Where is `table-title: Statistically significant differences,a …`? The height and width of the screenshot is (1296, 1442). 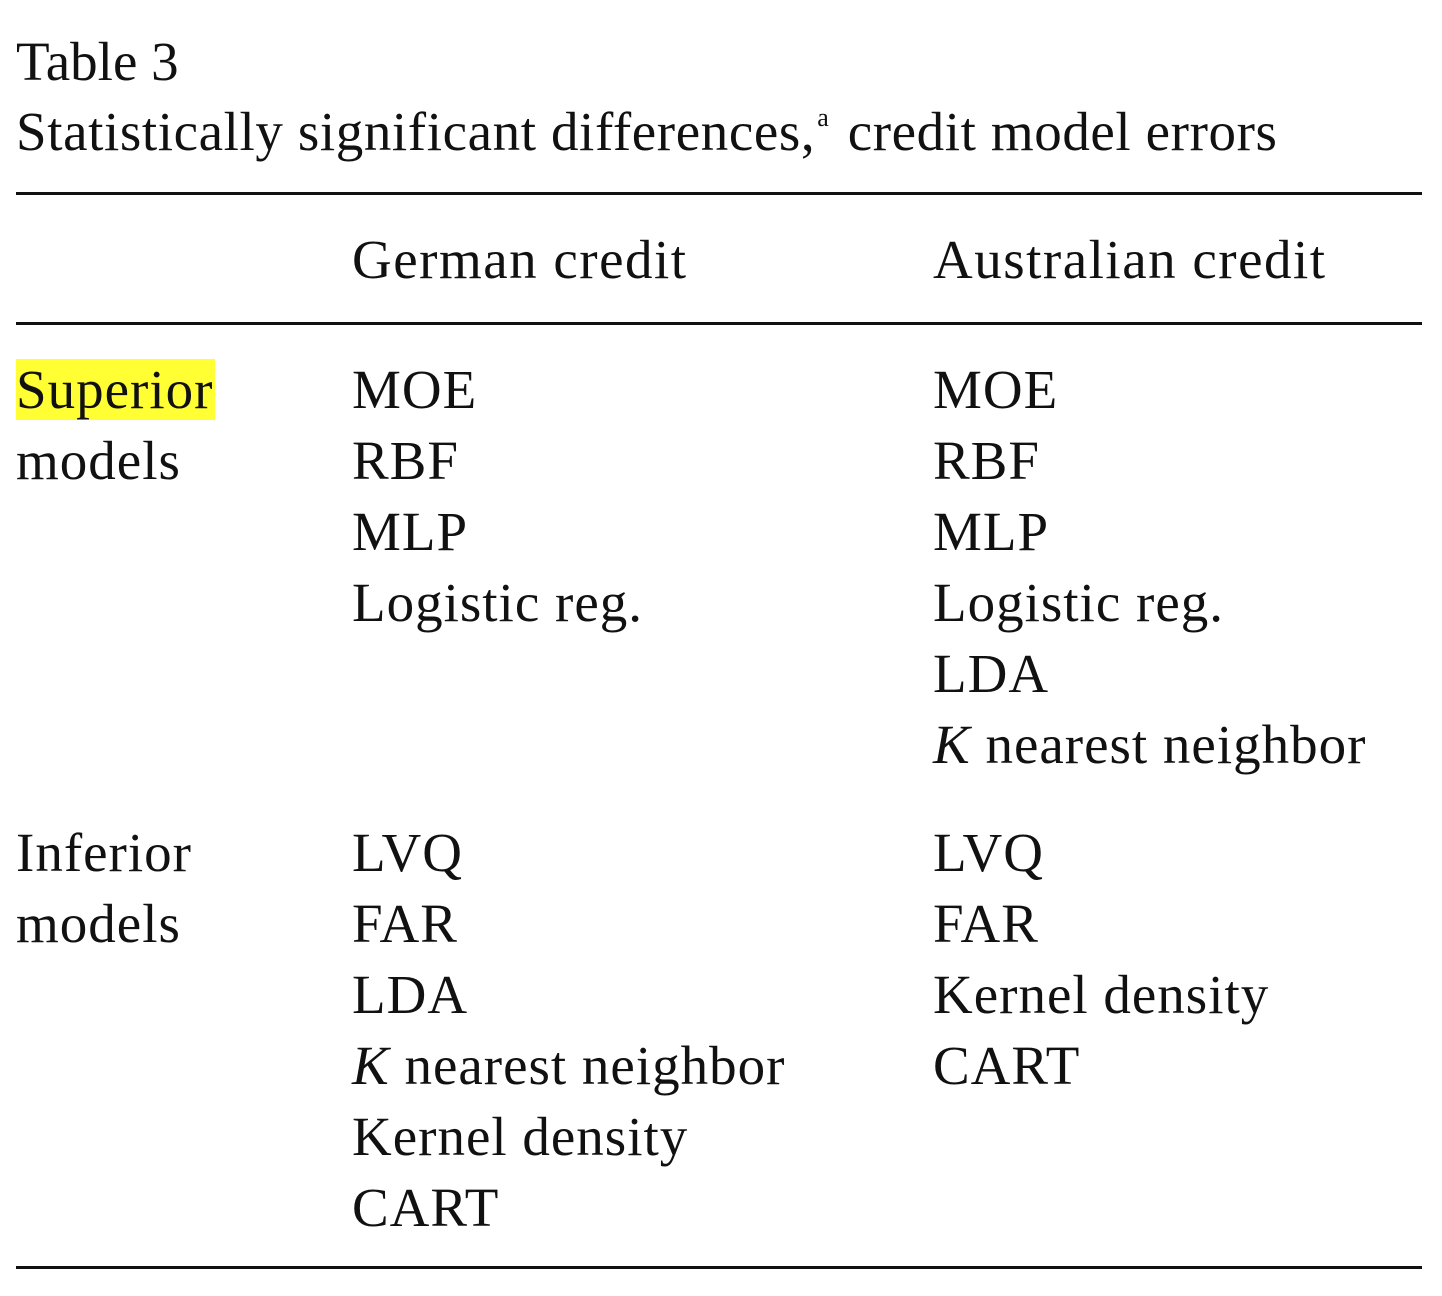
table-title: Statistically significant differences,a … is located at coordinates (647, 131).